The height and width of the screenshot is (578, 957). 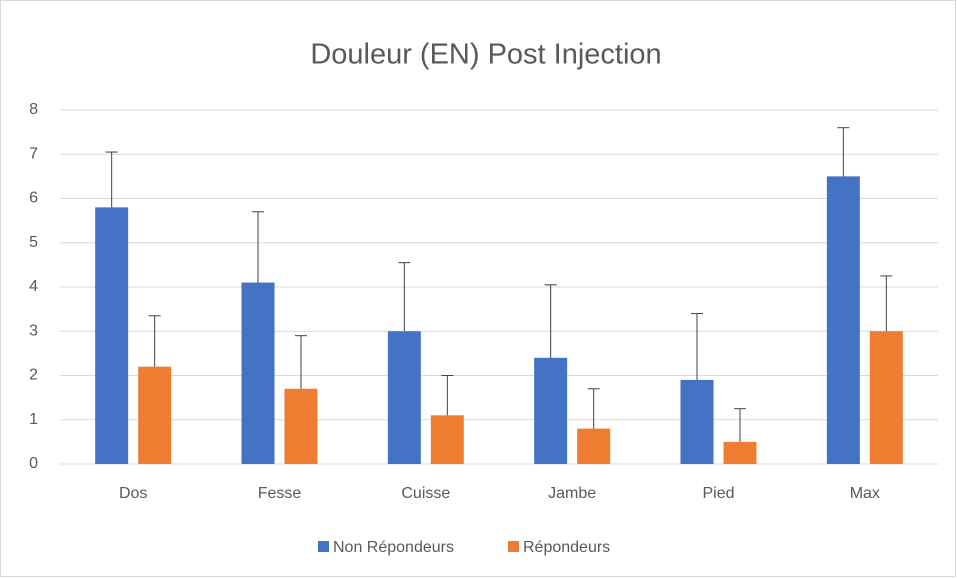 I want to click on x-tick-label: Dos, so click(x=133, y=493).